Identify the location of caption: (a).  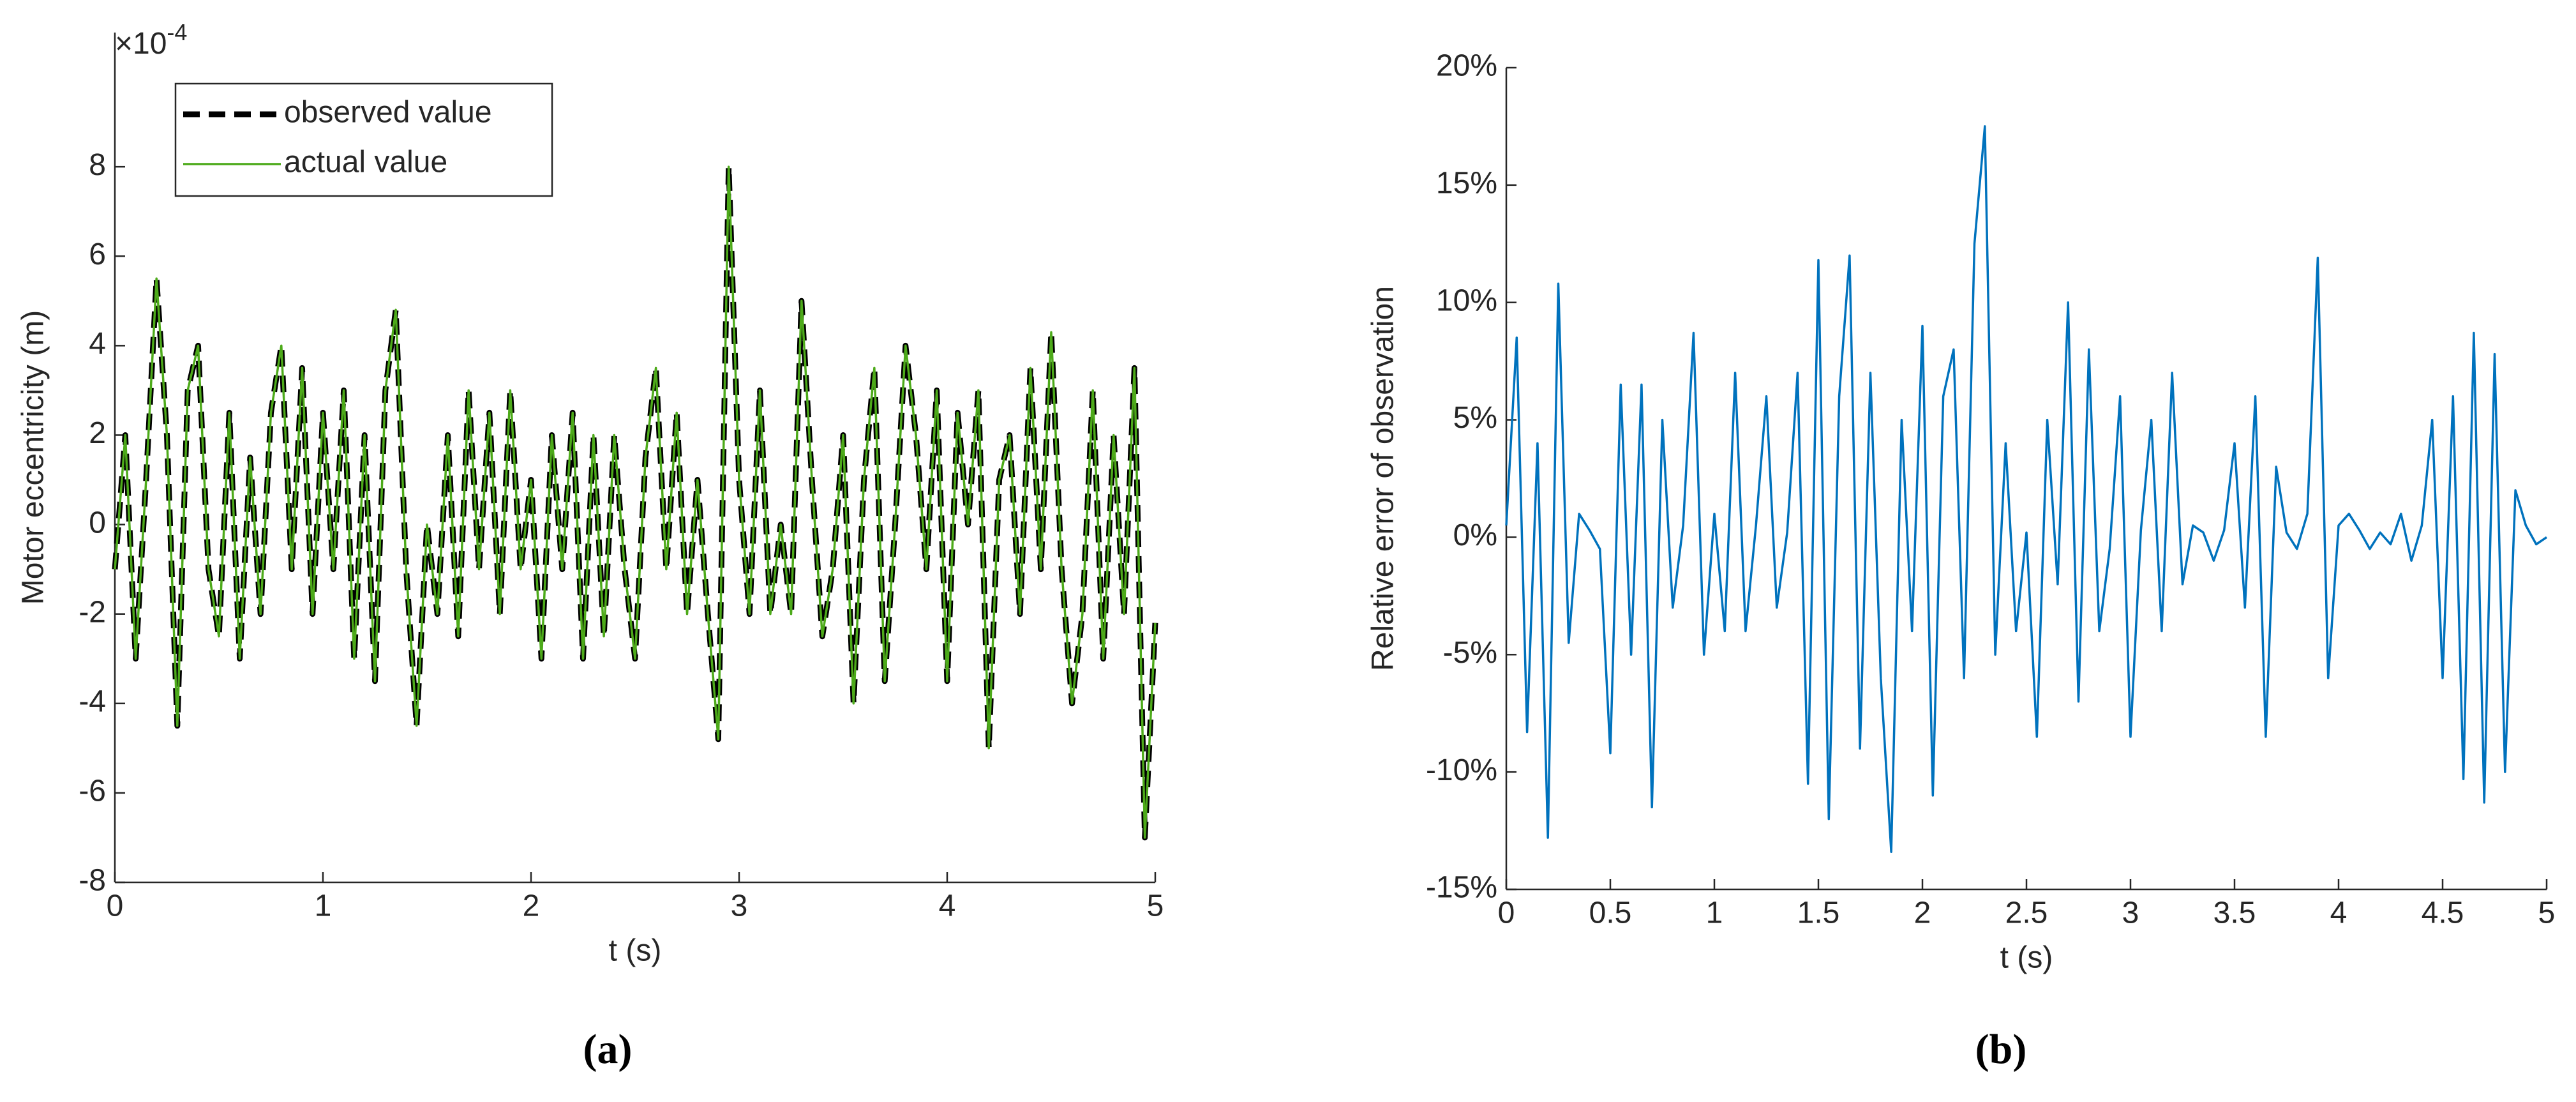
(608, 1049).